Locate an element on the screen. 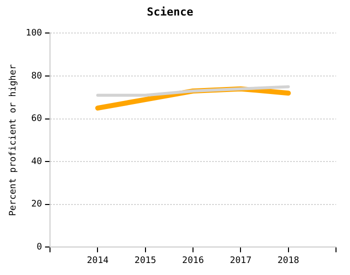 The image size is (350, 275). x-tick-label: 2014 is located at coordinates (97, 261).